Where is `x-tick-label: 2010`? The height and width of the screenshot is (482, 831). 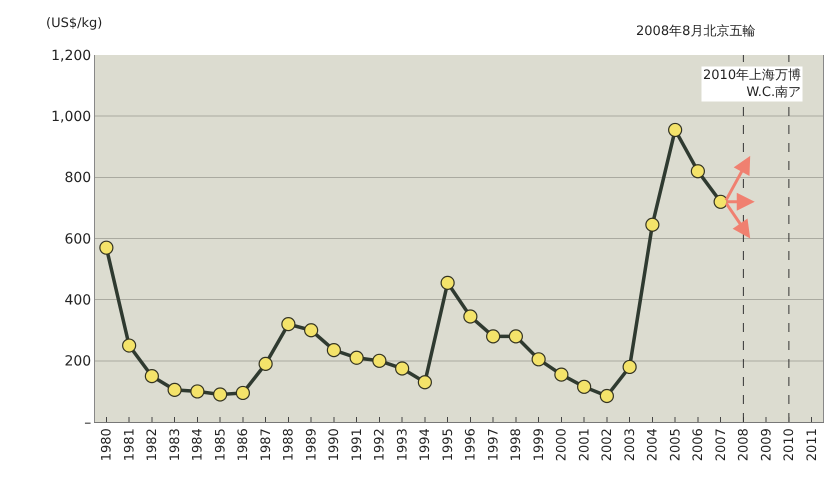 x-tick-label: 2010 is located at coordinates (790, 445).